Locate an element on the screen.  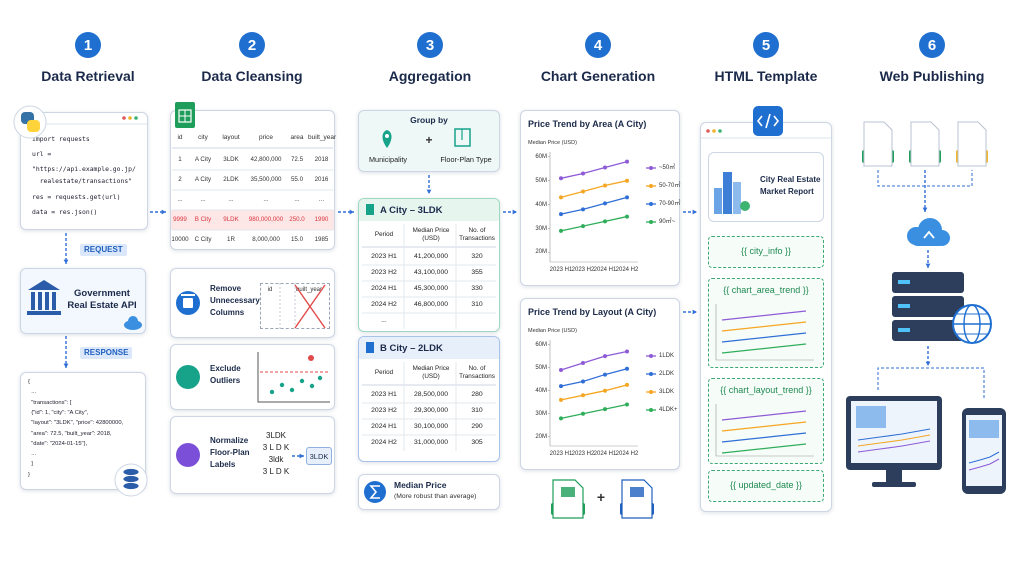
step-title: HTML Template is located at coordinates (766, 76).